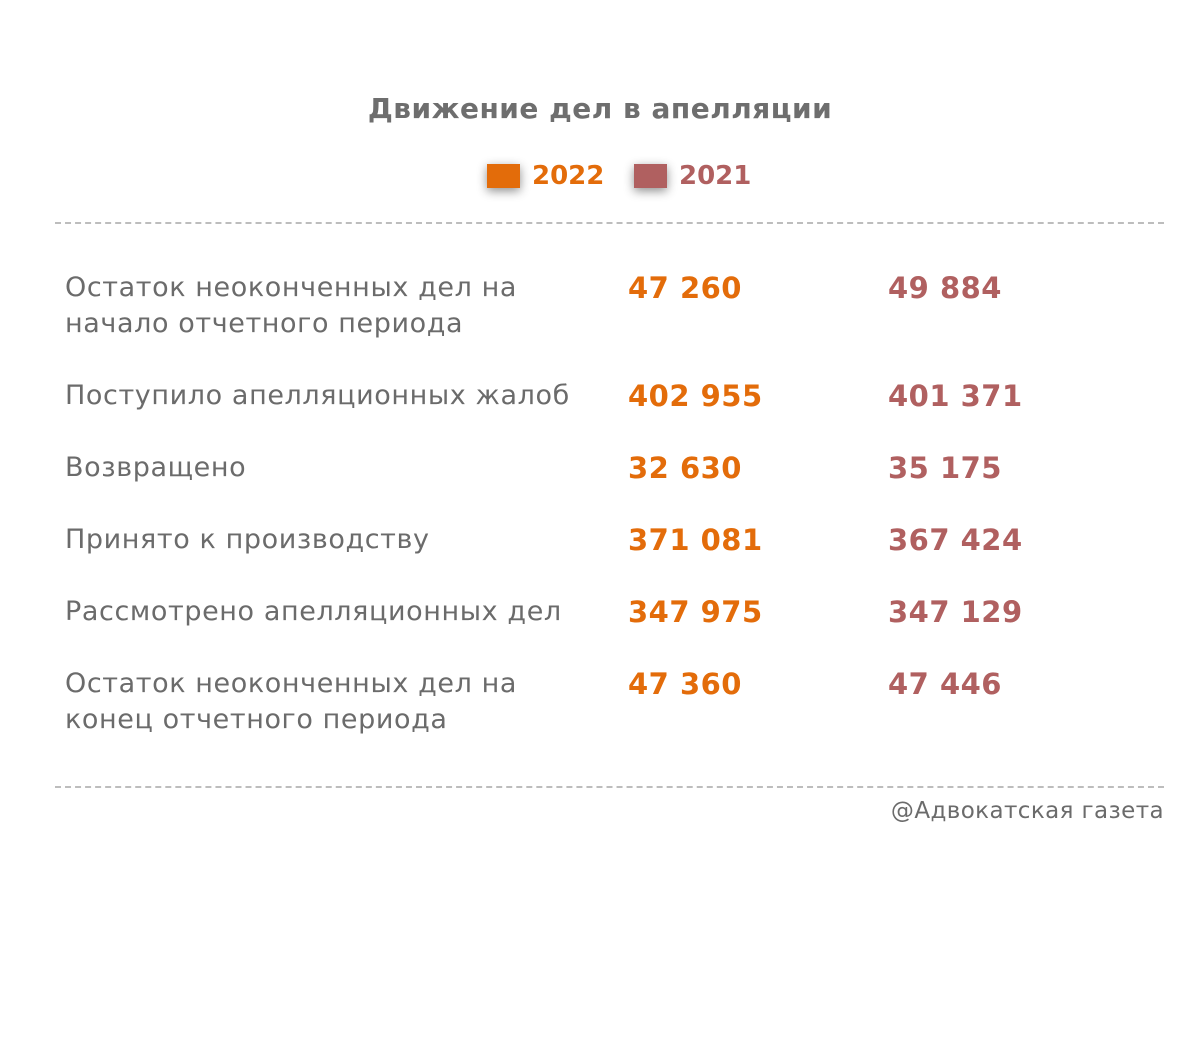  Describe the element at coordinates (685, 684) in the screenshot. I see `value-2022: 47 360` at that location.